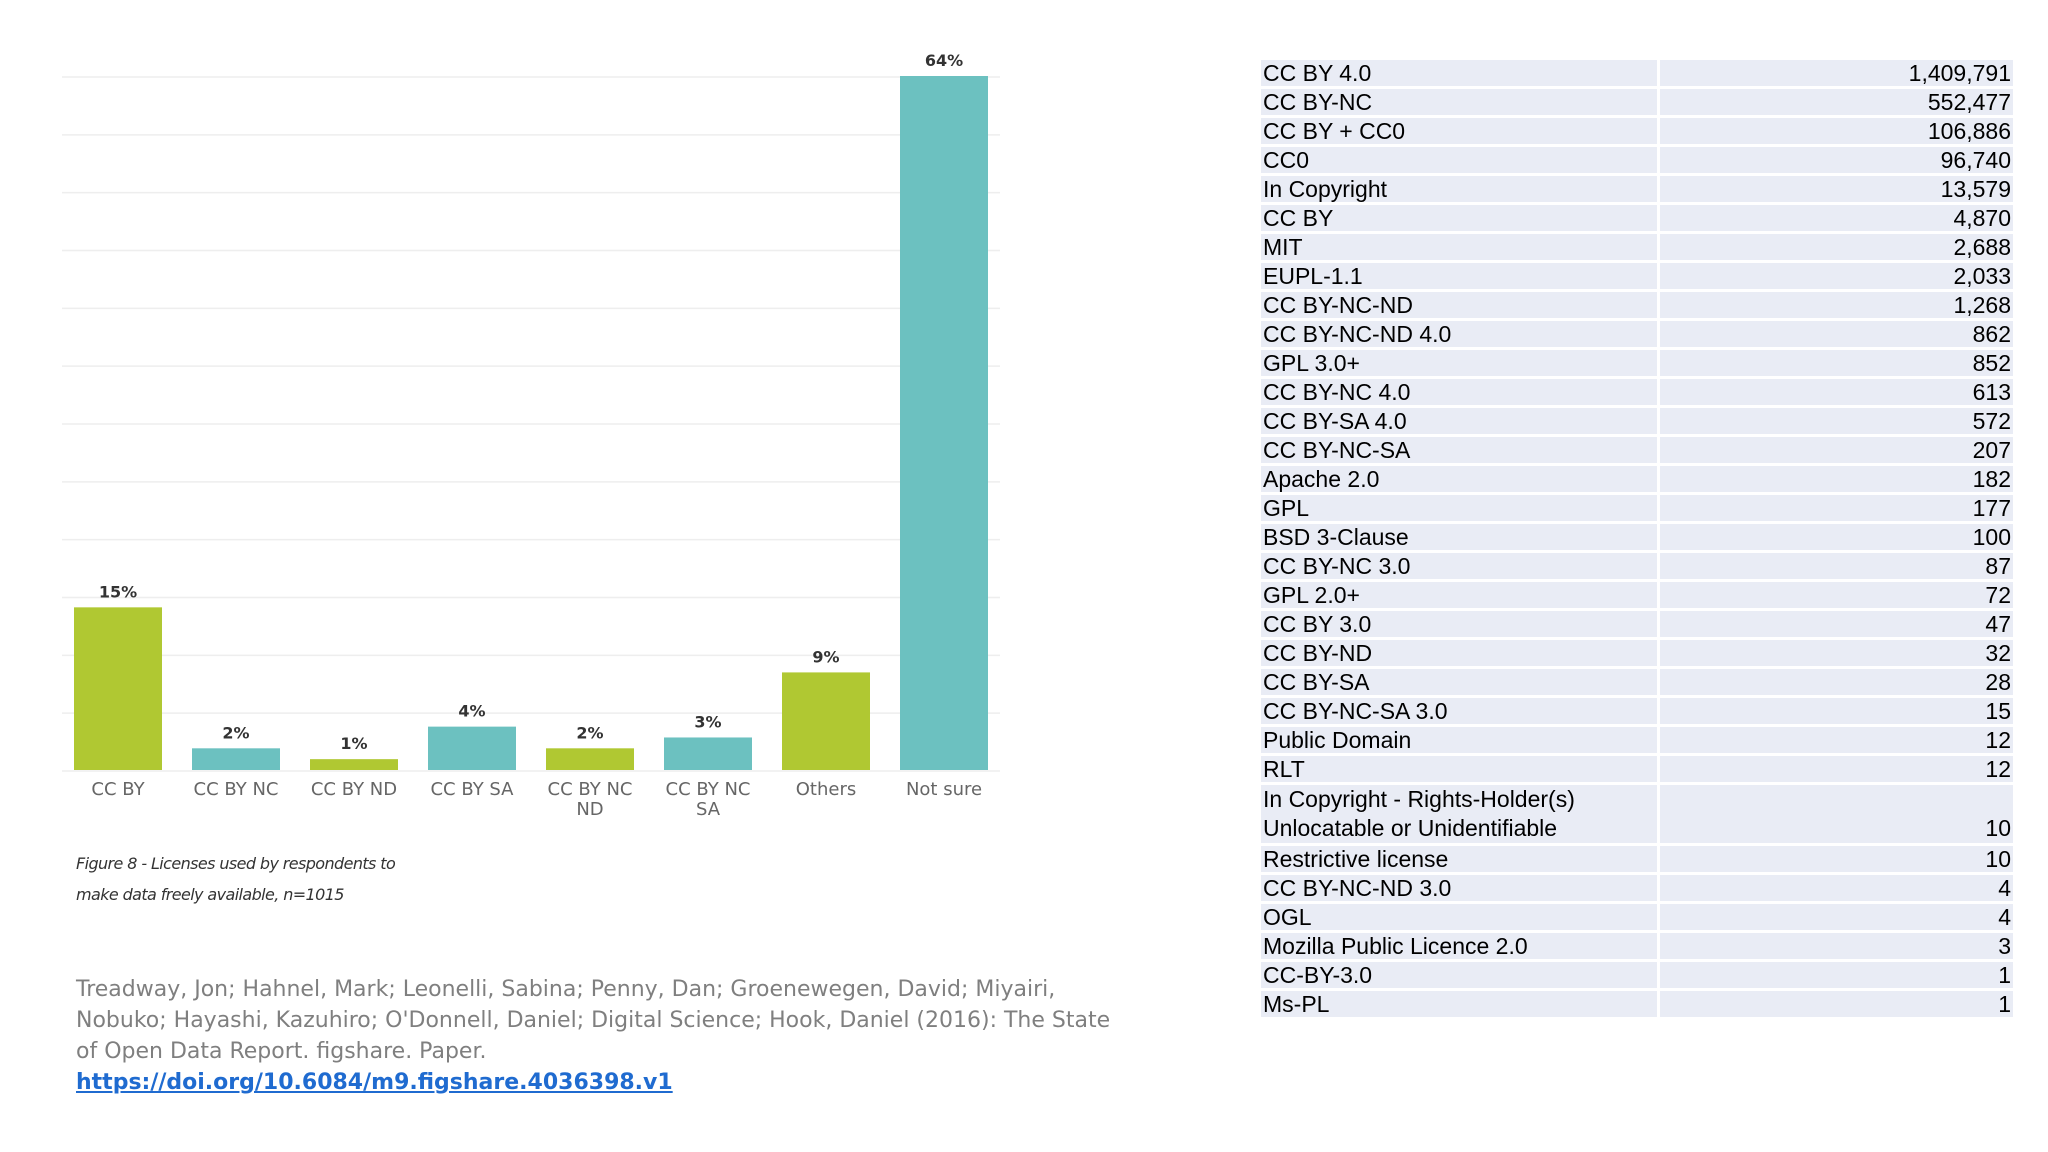 This screenshot has width=2048, height=1152. What do you see at coordinates (1836, 392) in the screenshot?
I see `license-count: 613` at bounding box center [1836, 392].